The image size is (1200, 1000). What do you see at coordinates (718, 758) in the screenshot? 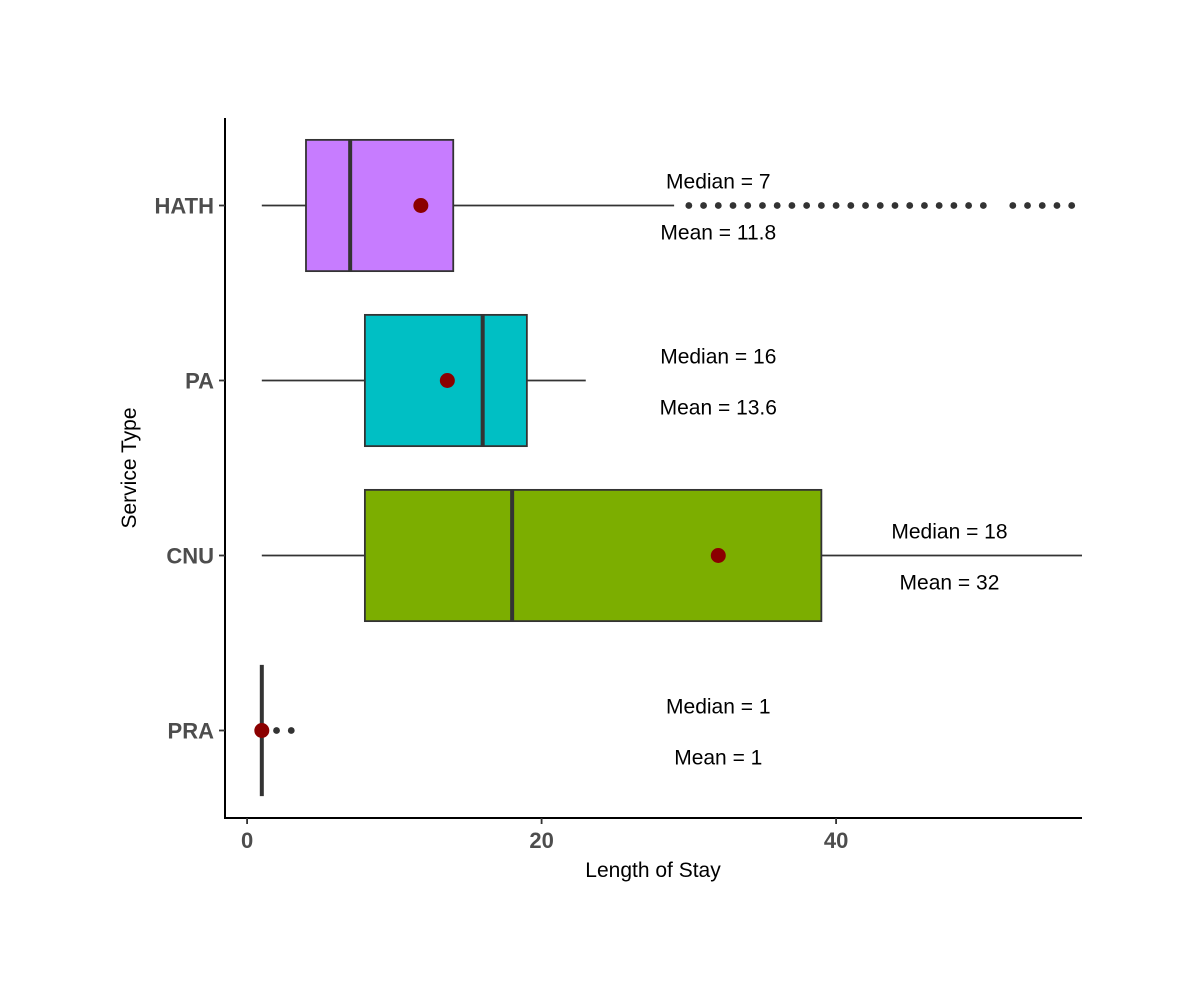
I see `mean-annotation-pra: Mean = 1` at bounding box center [718, 758].